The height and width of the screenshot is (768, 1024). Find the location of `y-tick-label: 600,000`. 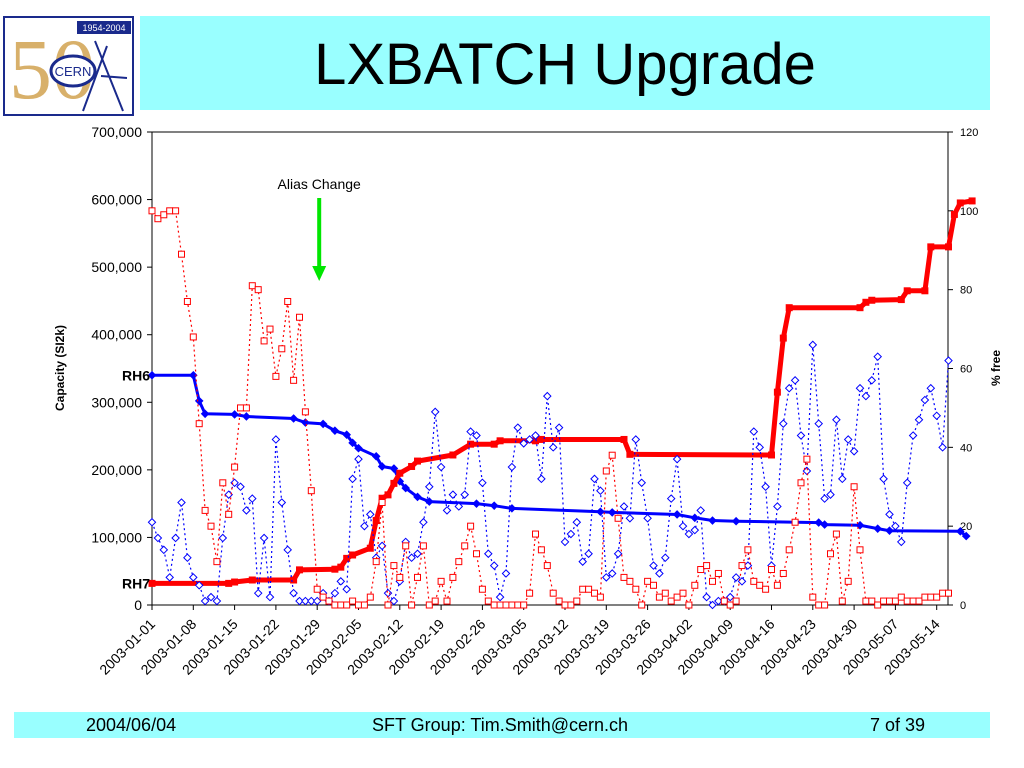

y-tick-label: 600,000 is located at coordinates (116, 200).